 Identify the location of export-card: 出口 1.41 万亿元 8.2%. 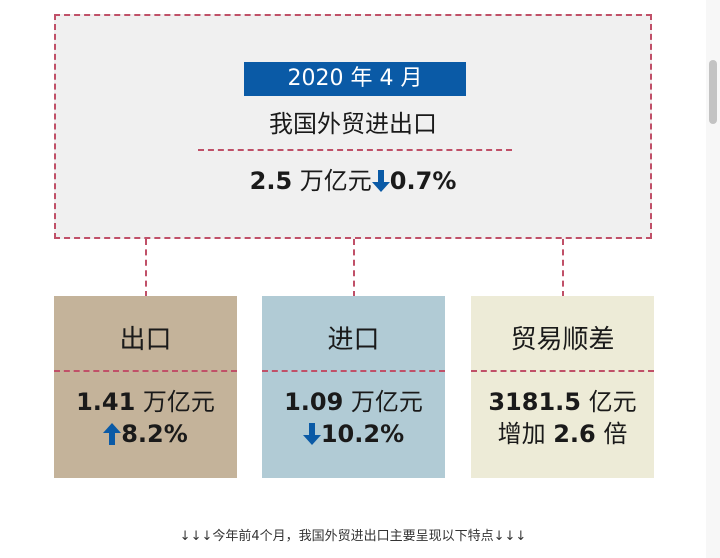
(145, 387).